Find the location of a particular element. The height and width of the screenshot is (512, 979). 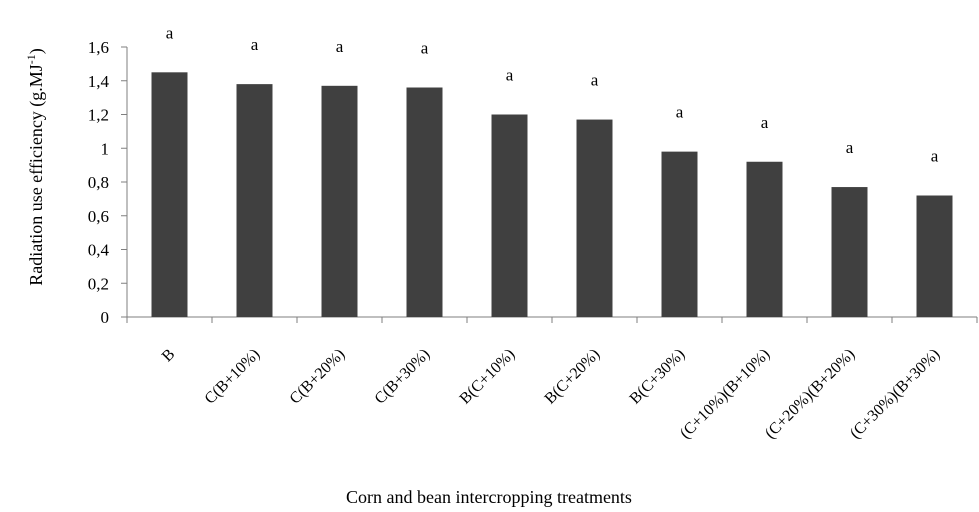

y-tick-label: 0,4 is located at coordinates (99, 250).